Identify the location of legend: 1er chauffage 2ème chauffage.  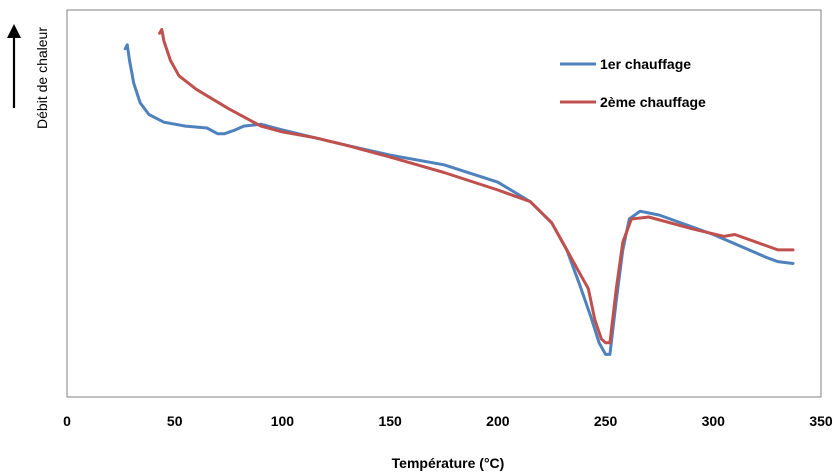
(633, 83).